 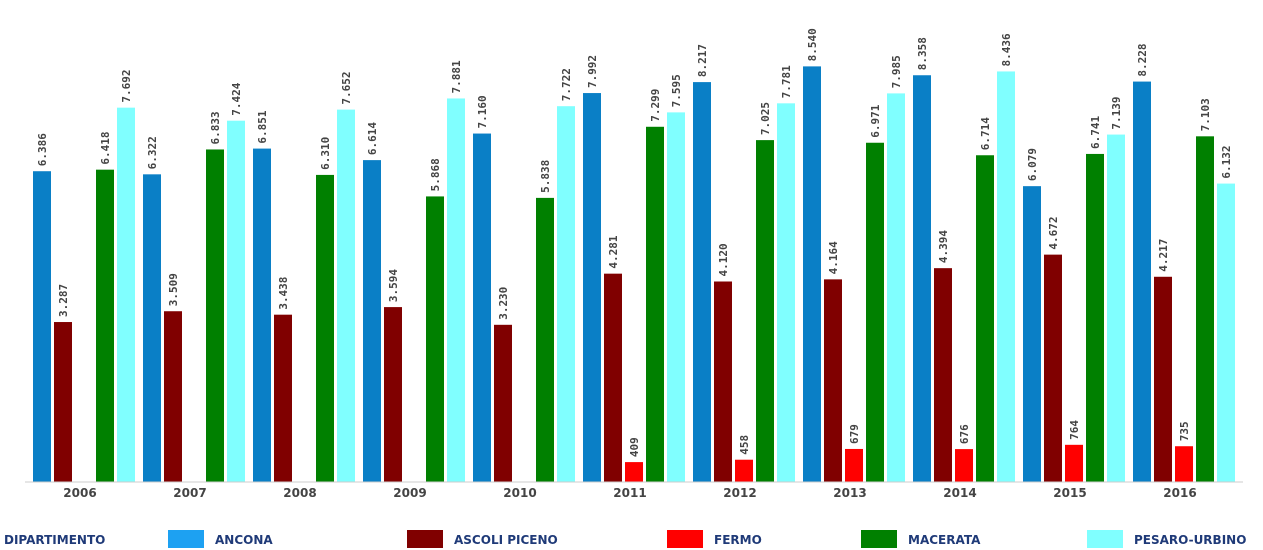 I want to click on value-label-ancona-2010: 7.160, so click(x=482, y=111).